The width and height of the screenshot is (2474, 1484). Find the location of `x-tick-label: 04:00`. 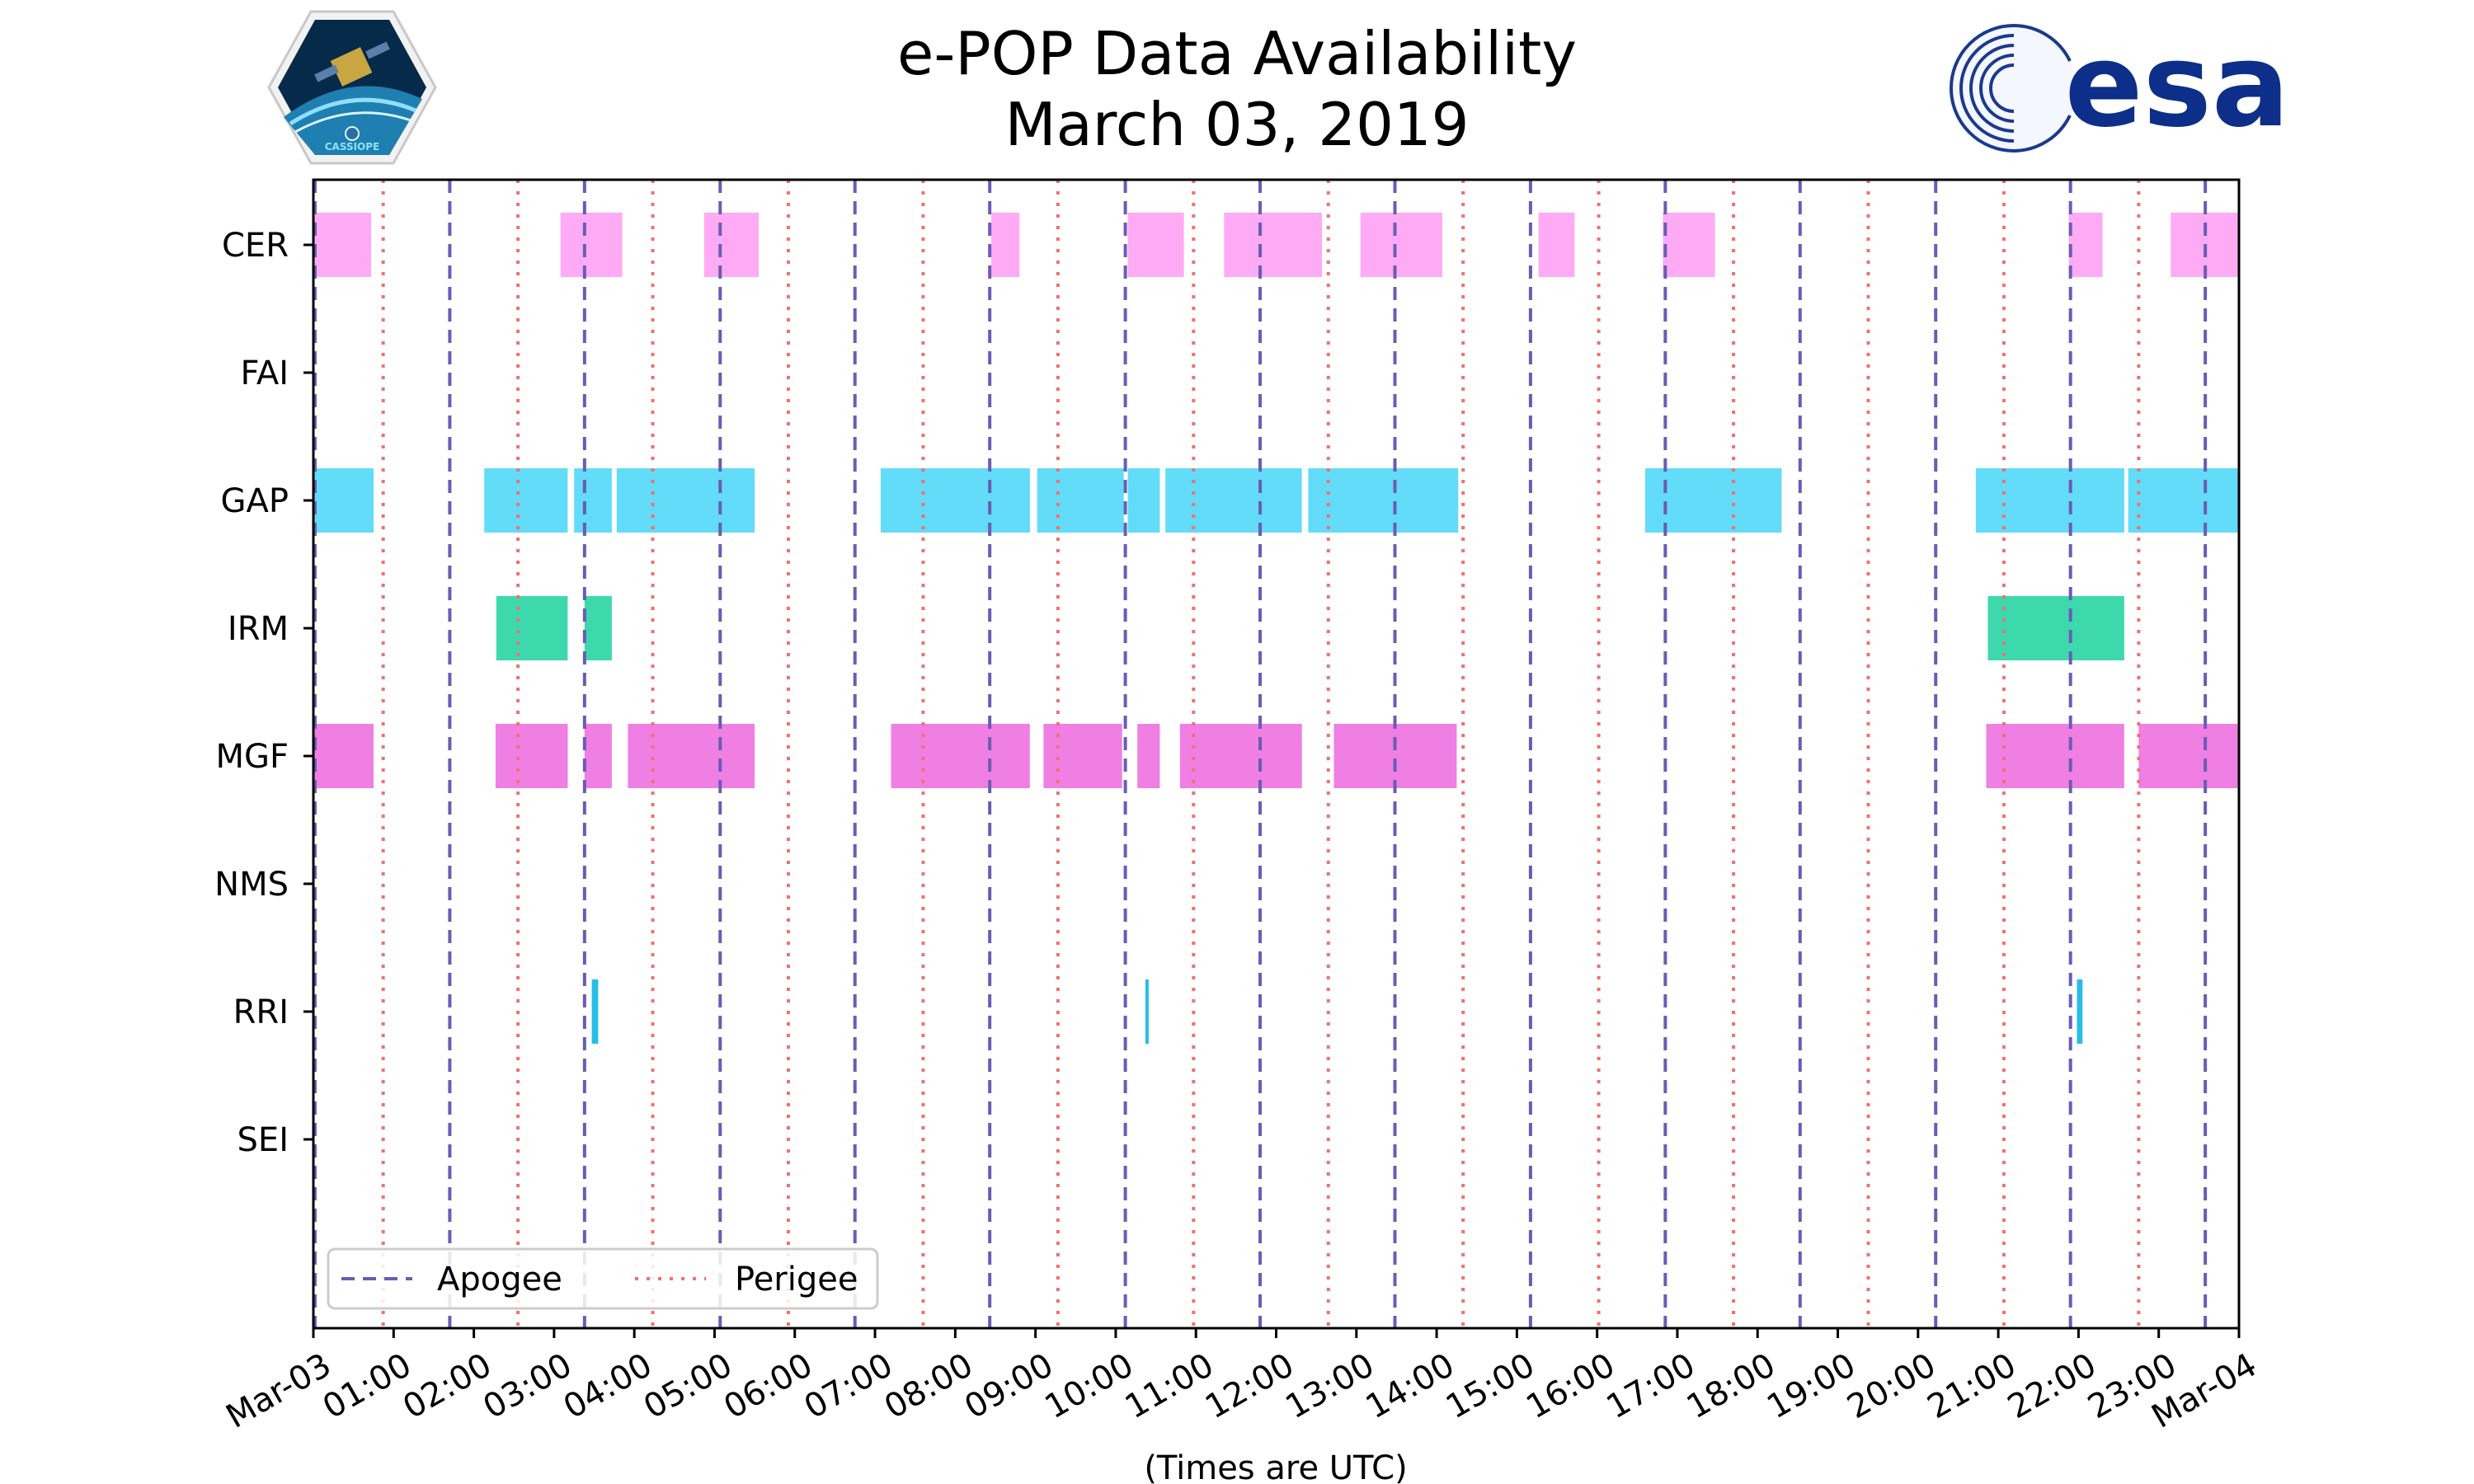

x-tick-label: 04:00 is located at coordinates (608, 1386).